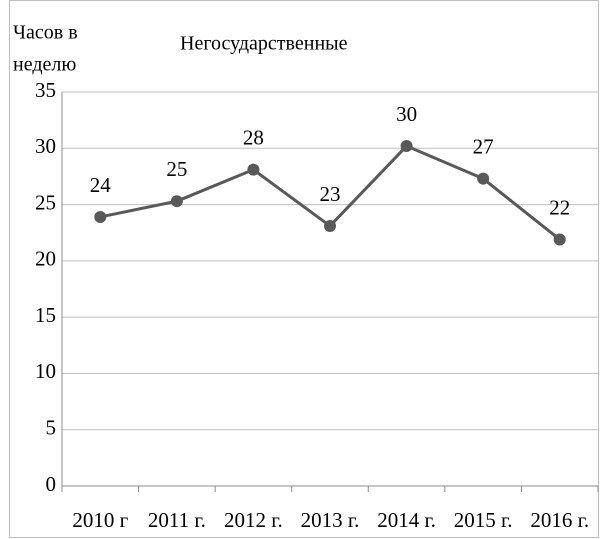  Describe the element at coordinates (177, 520) in the screenshot. I see `x-tick-label: 2011 г.` at that location.